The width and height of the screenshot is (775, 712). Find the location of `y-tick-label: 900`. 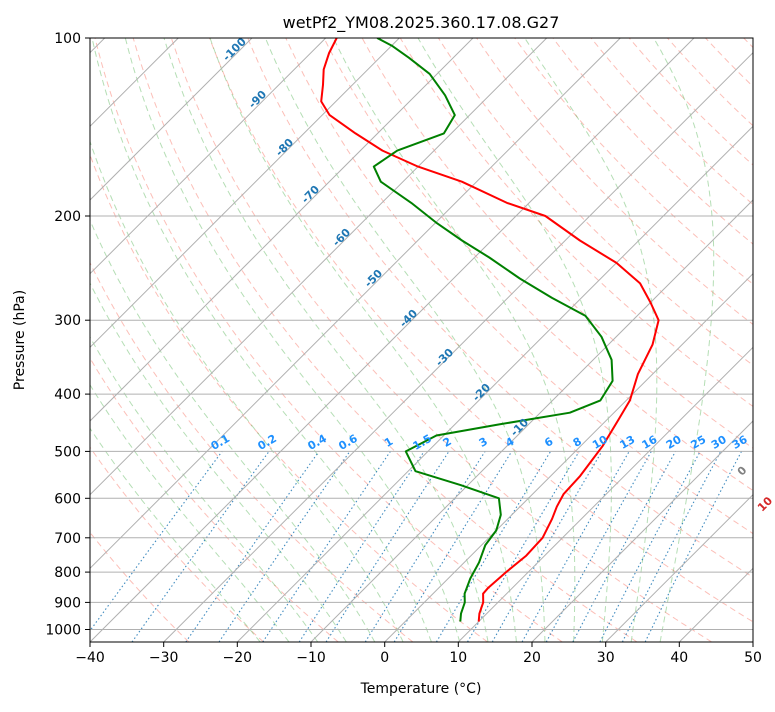

y-tick-label: 900 is located at coordinates (67, 603).